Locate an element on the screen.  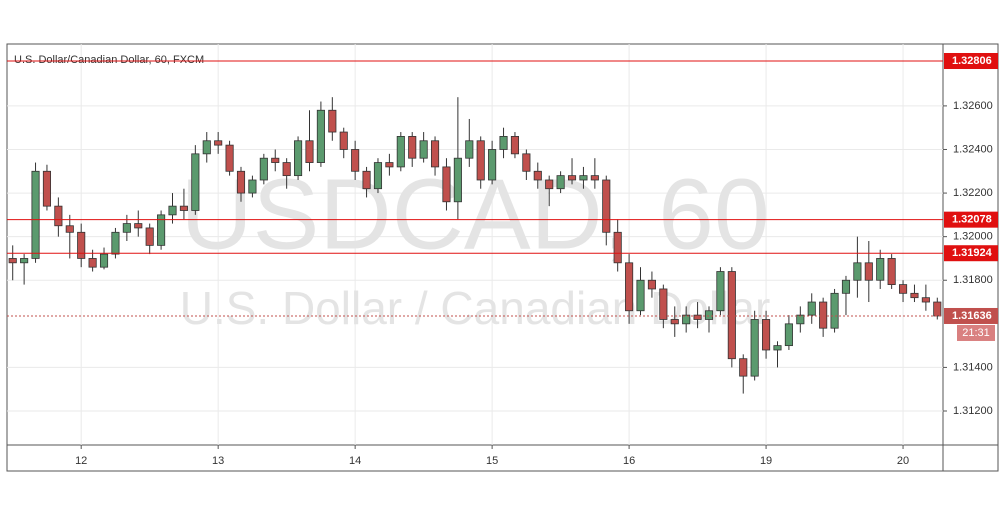
level-label: 1.32078 is located at coordinates (972, 220).